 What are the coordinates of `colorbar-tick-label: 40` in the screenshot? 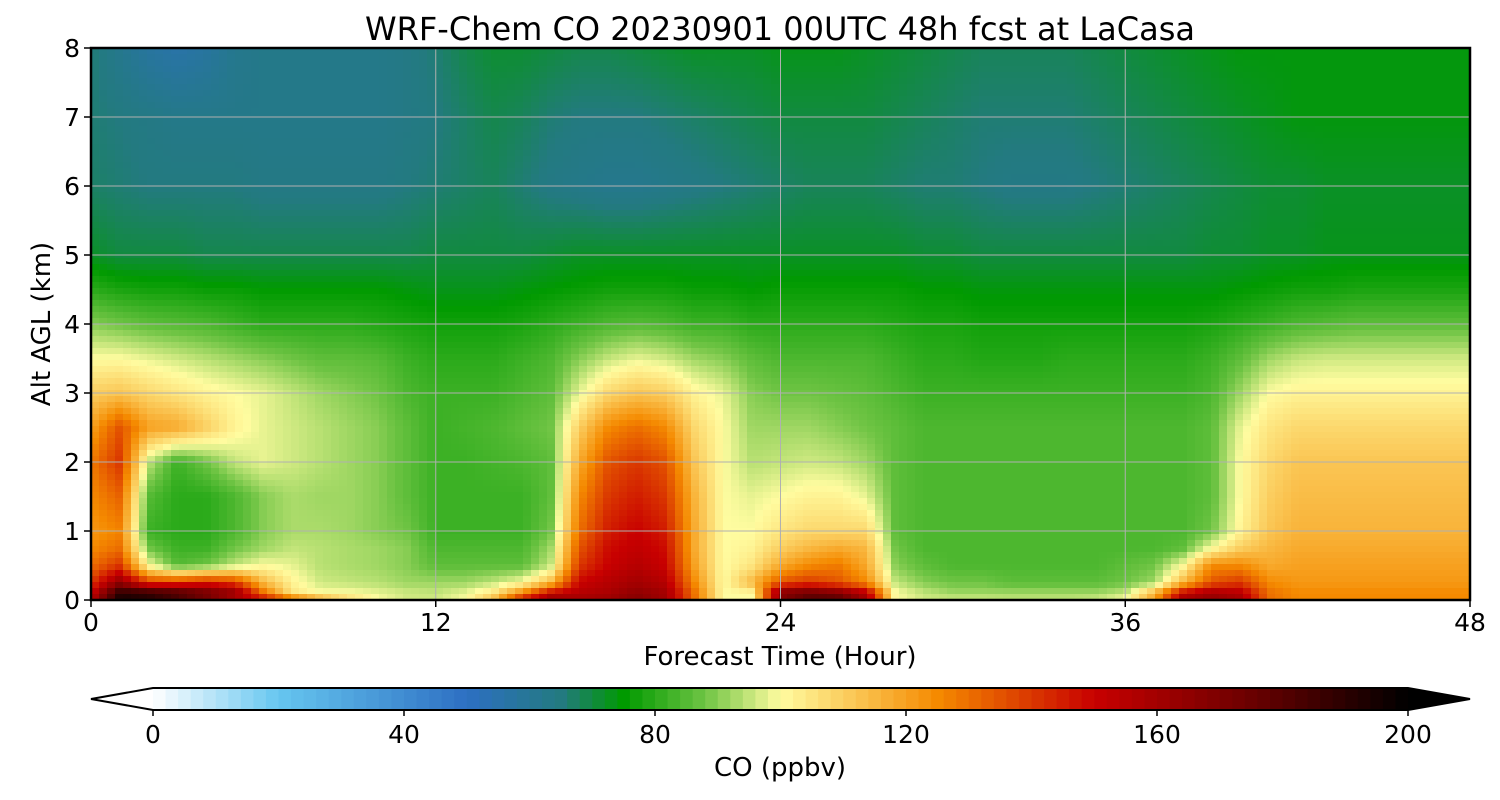 It's located at (404, 734).